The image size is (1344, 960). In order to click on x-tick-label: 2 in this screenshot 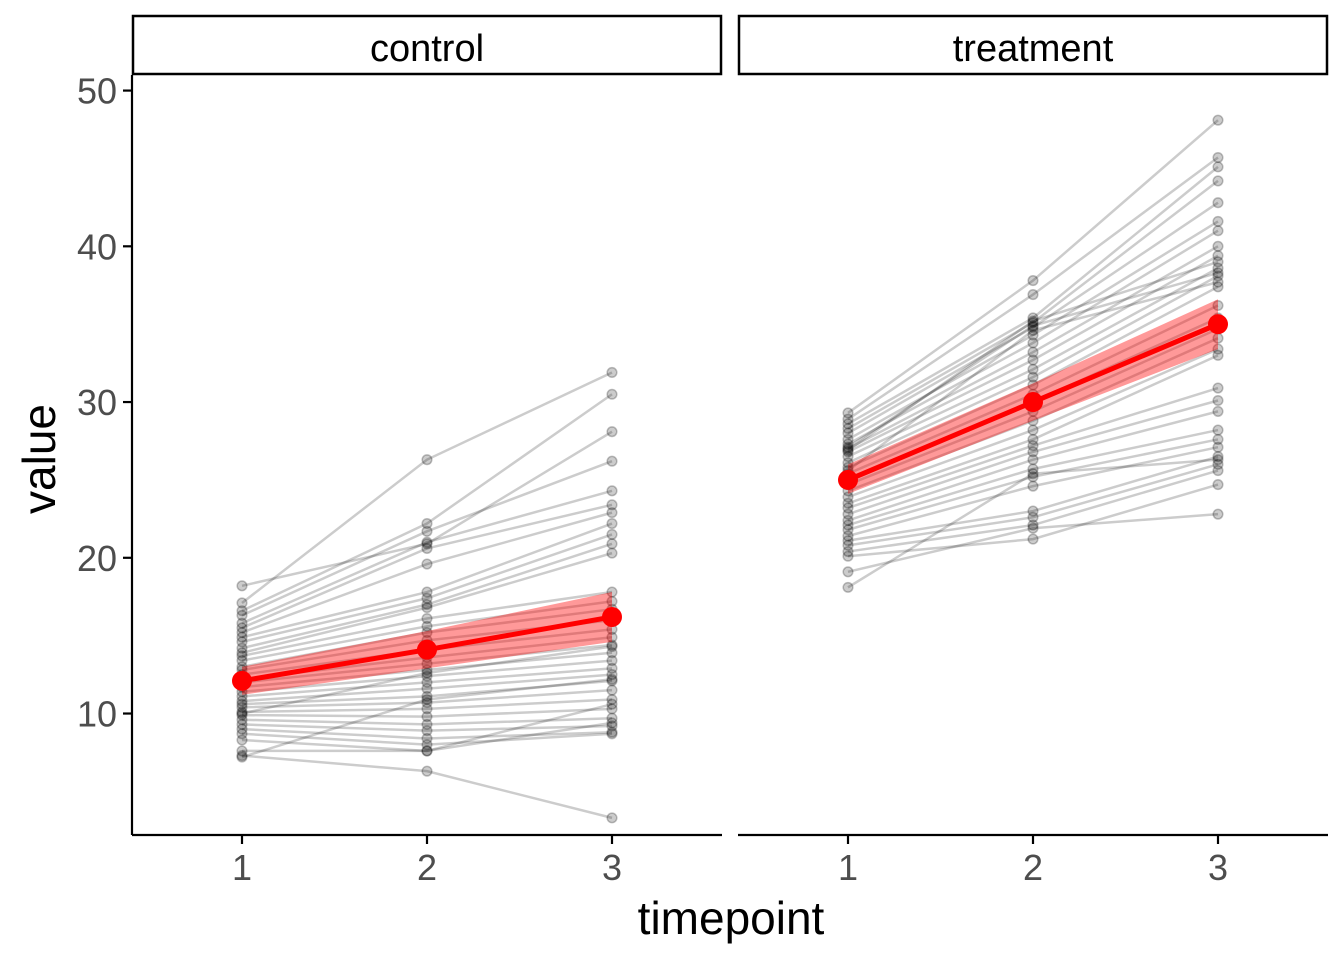, I will do `click(1033, 867)`.